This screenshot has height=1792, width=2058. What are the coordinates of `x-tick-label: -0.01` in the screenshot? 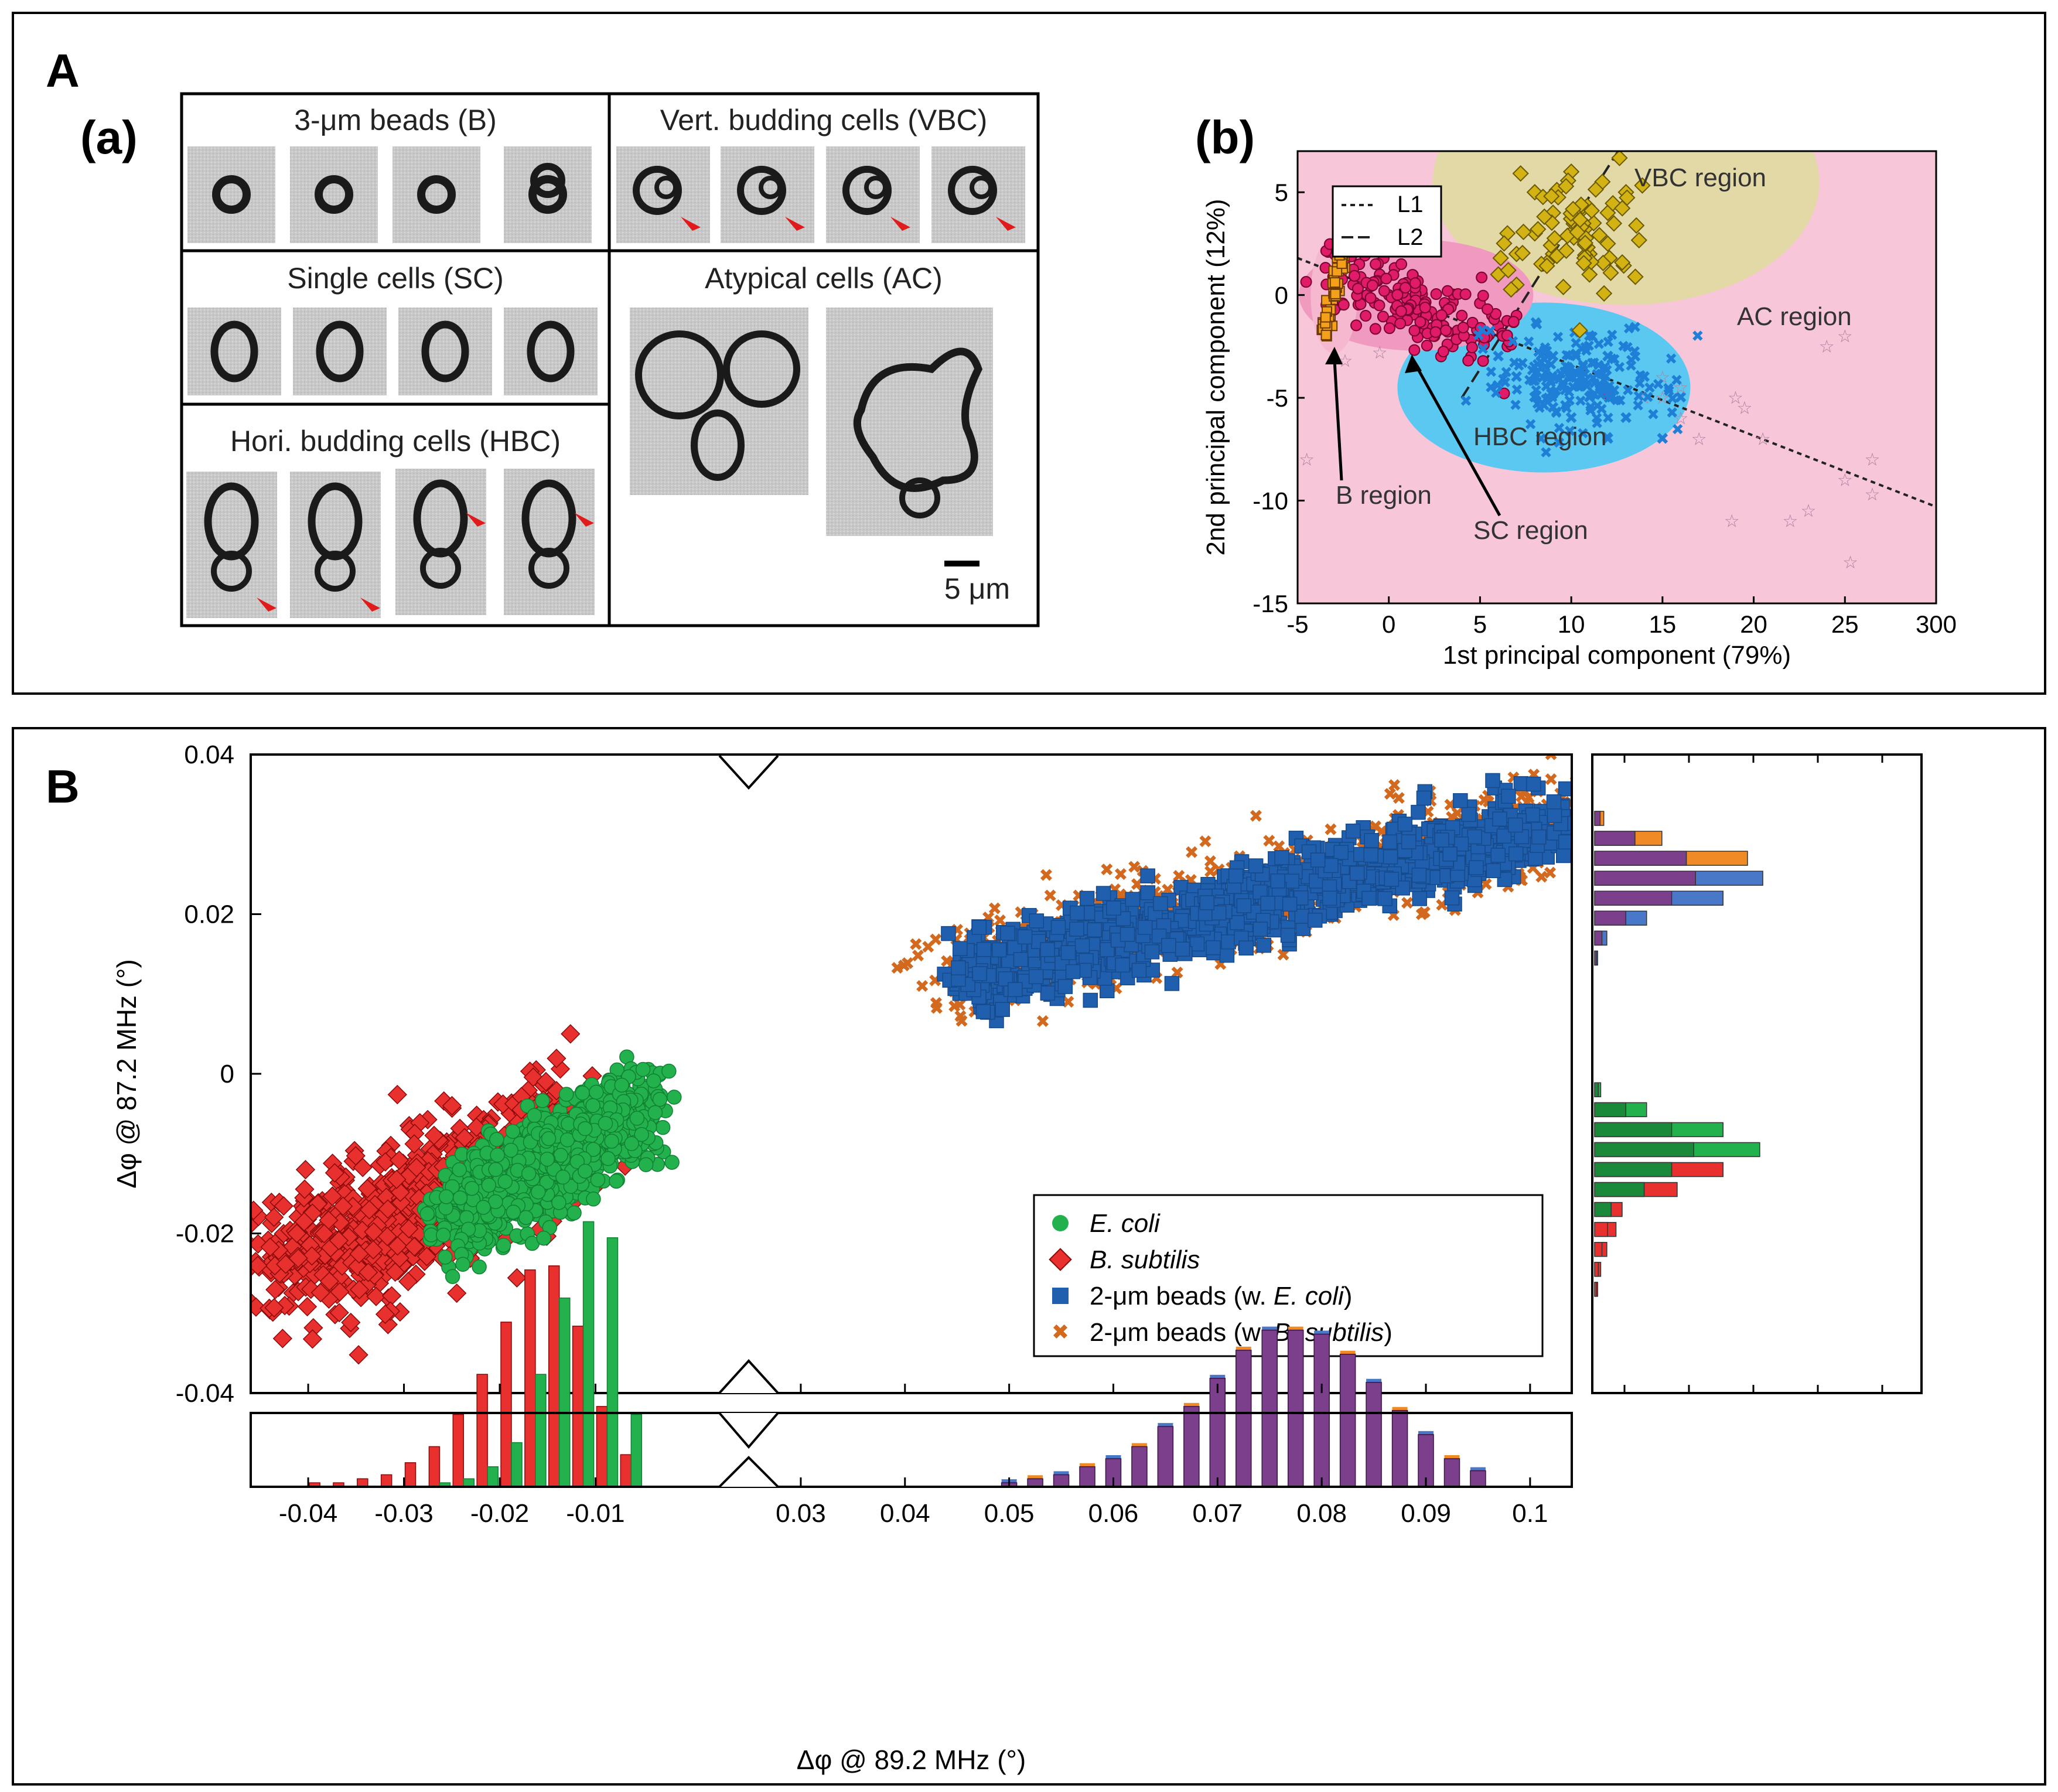 It's located at (595, 1513).